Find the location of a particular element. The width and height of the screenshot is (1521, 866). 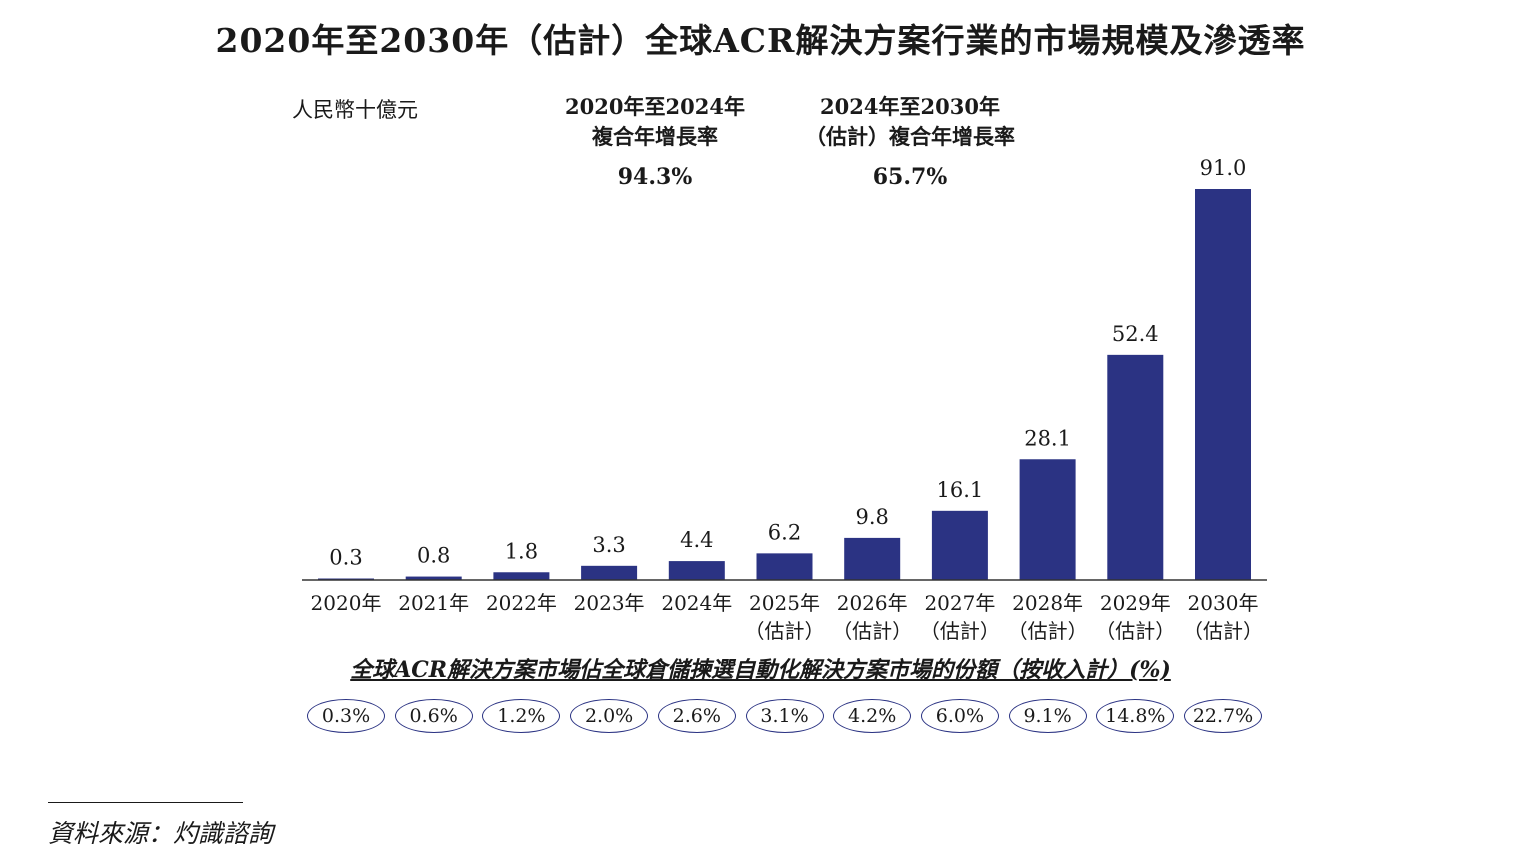

cagr-period-line1: 2024年至2030年 is located at coordinates (910, 106).